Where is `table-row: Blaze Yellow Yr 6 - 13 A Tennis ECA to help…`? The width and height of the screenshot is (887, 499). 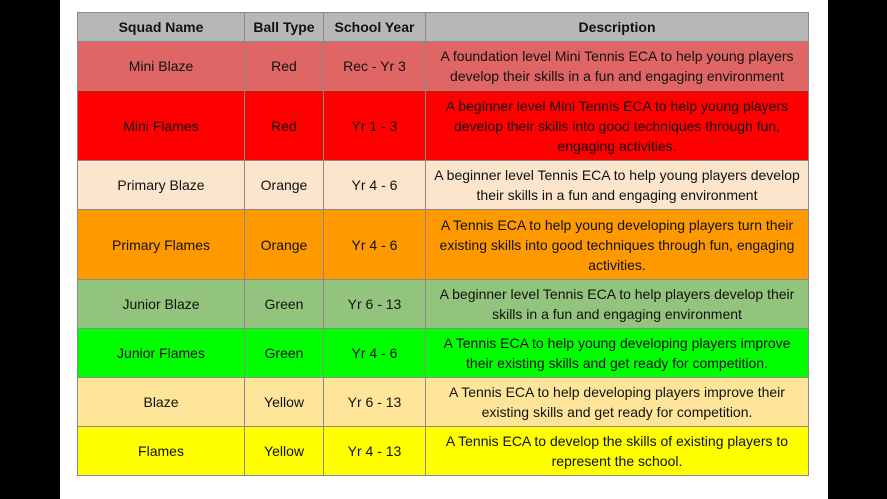
table-row: Blaze Yellow Yr 6 - 13 A Tennis ECA to help… is located at coordinates (443, 402).